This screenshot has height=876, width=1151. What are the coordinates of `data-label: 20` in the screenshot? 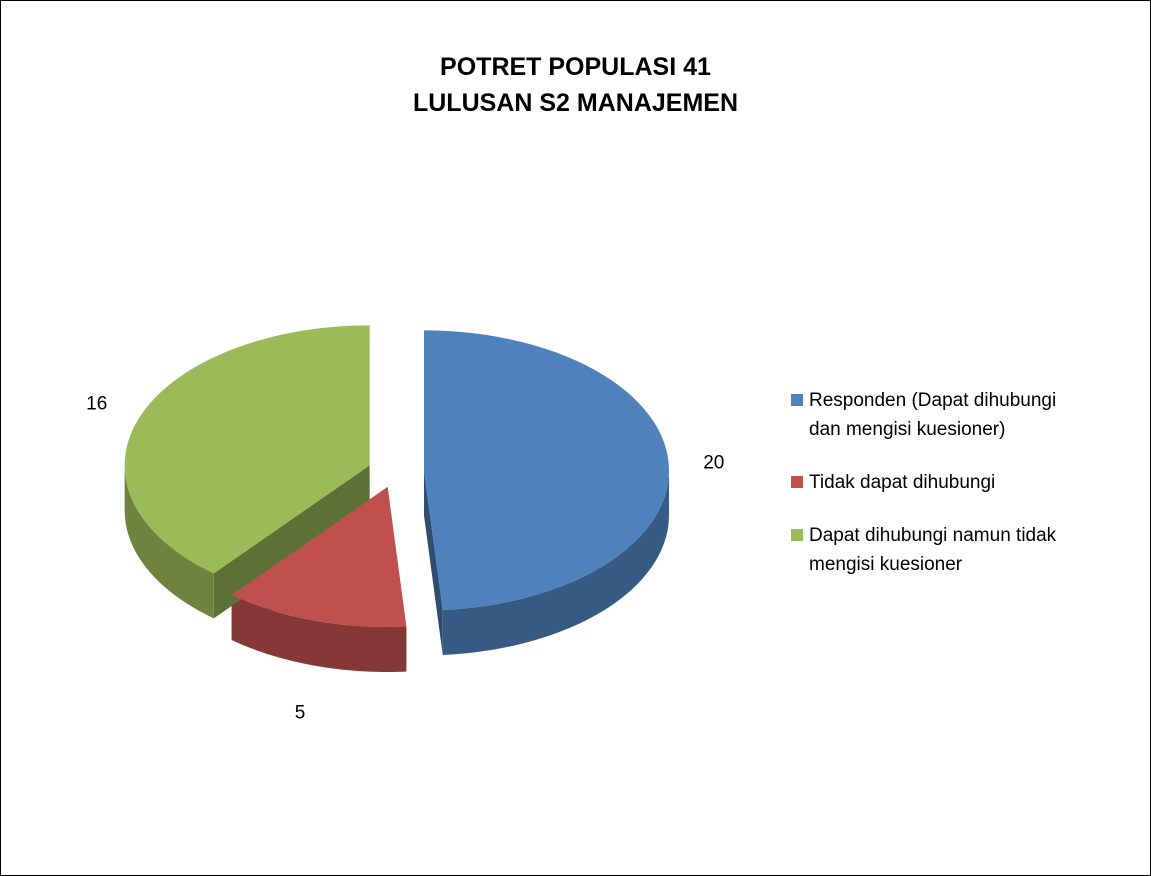 It's located at (713, 462).